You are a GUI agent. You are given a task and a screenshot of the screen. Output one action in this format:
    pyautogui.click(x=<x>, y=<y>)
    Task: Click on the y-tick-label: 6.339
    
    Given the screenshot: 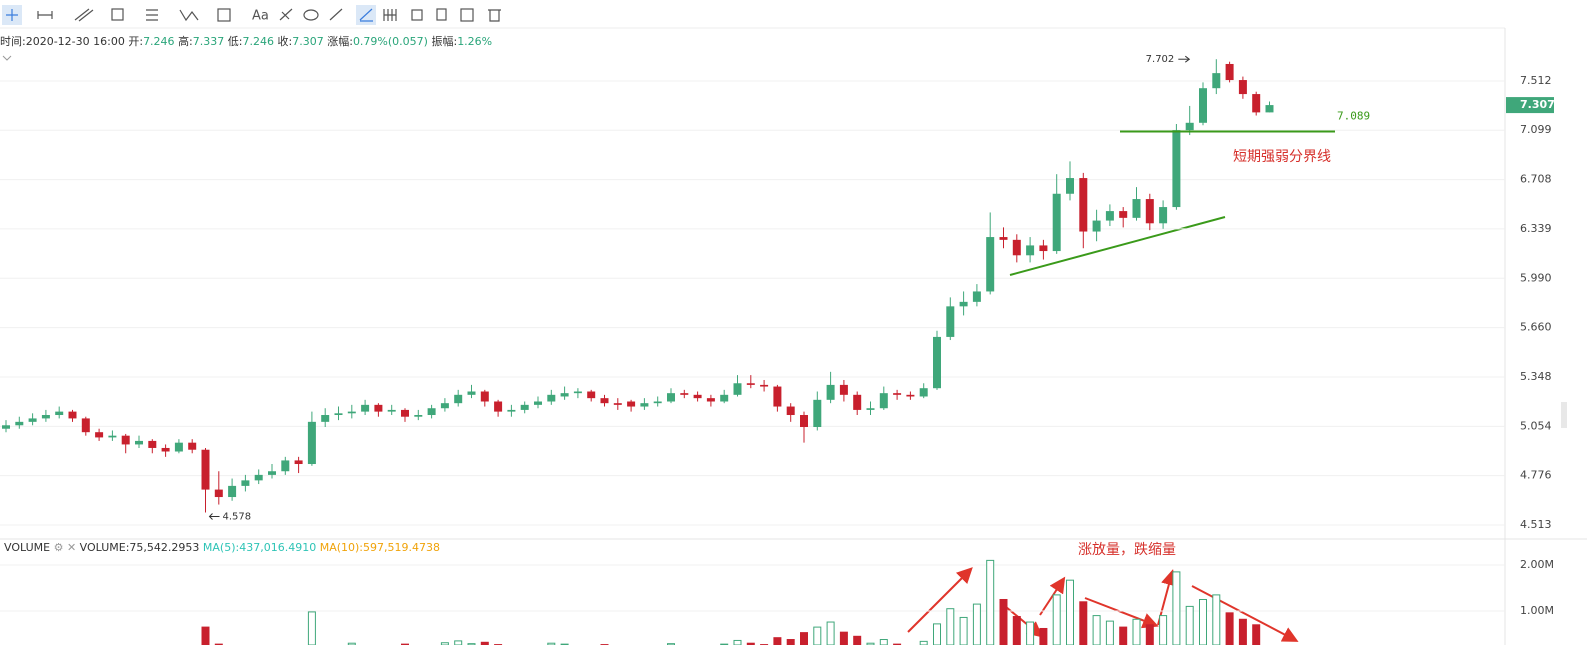 What is the action you would take?
    pyautogui.click(x=1536, y=228)
    